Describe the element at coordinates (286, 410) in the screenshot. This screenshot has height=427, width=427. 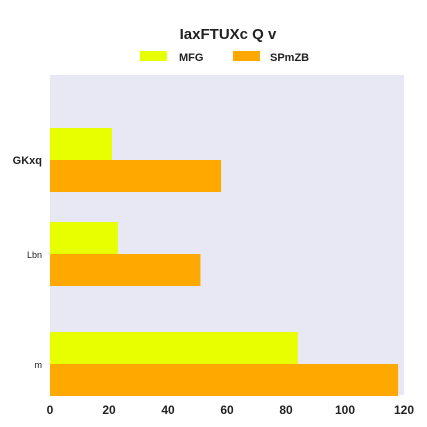
I see `x-tick-label: 80` at that location.